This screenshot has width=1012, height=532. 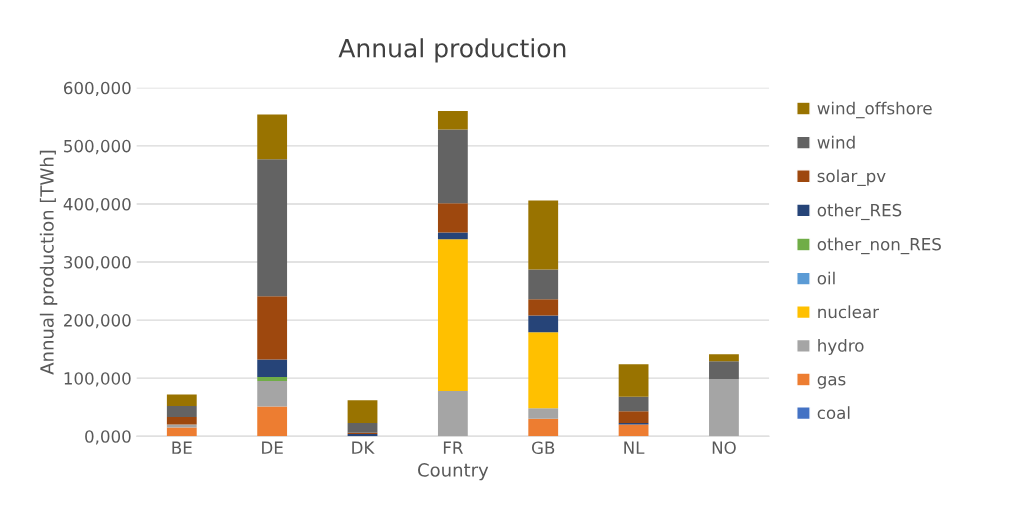 I want to click on y-tick-label: 200,000, so click(x=97, y=321).